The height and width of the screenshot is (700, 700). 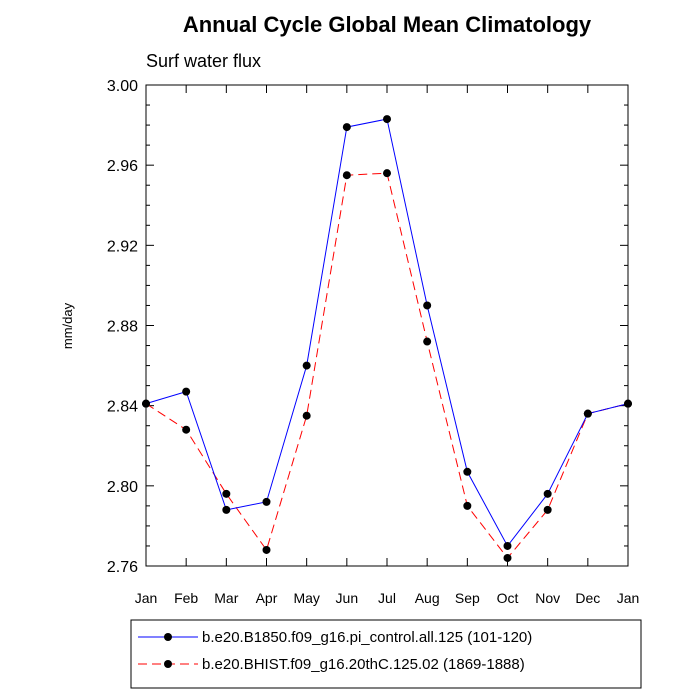 I want to click on x-tick-label: May, so click(x=306, y=598).